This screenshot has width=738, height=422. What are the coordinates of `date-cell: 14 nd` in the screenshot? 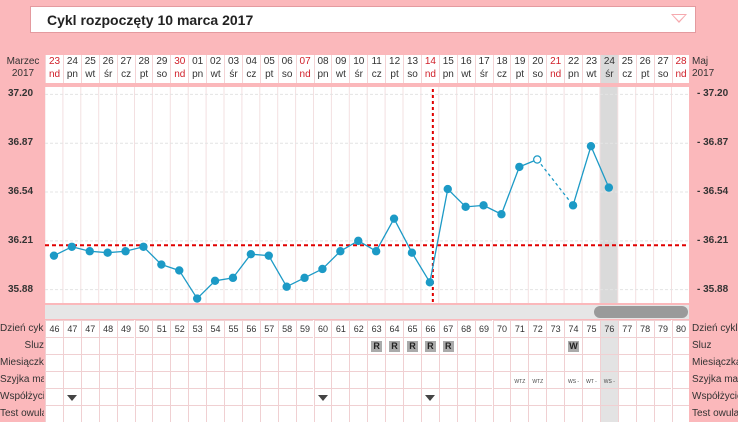 It's located at (429, 69).